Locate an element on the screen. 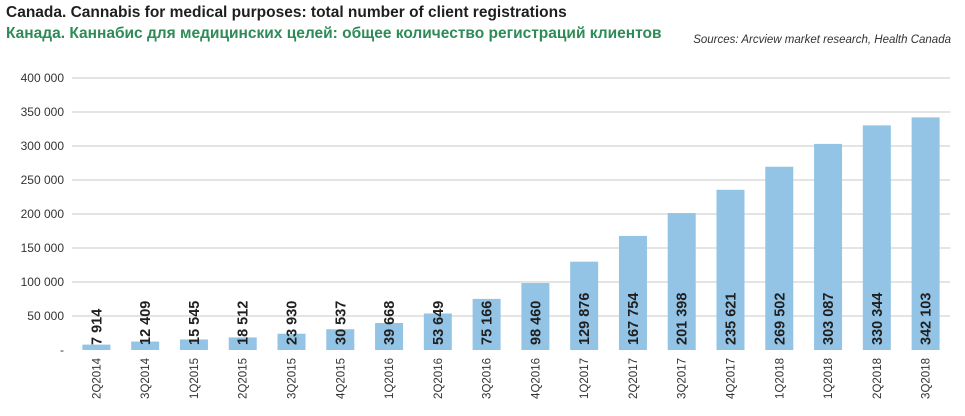 This screenshot has height=416, width=965. bar-value-label: 269 502 is located at coordinates (780, 319).